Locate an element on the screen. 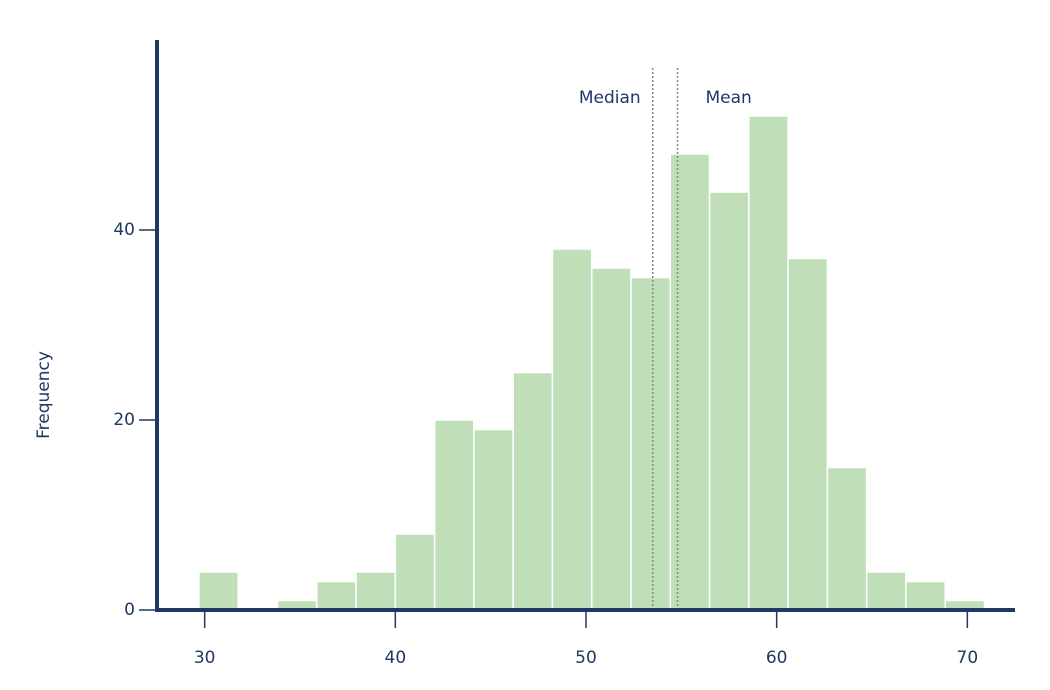 The image size is (1050, 690). x-tick-label: 50 is located at coordinates (586, 658).